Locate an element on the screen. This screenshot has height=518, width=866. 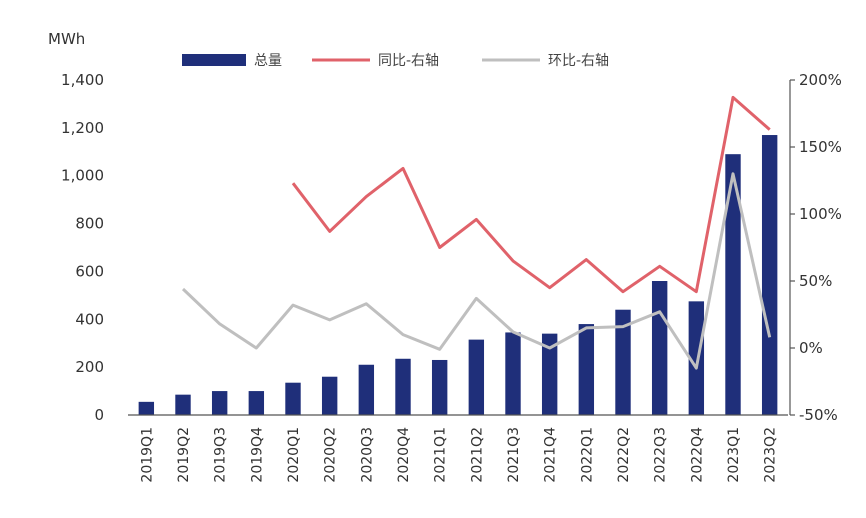
bar-2020Q4 is located at coordinates (403, 386).